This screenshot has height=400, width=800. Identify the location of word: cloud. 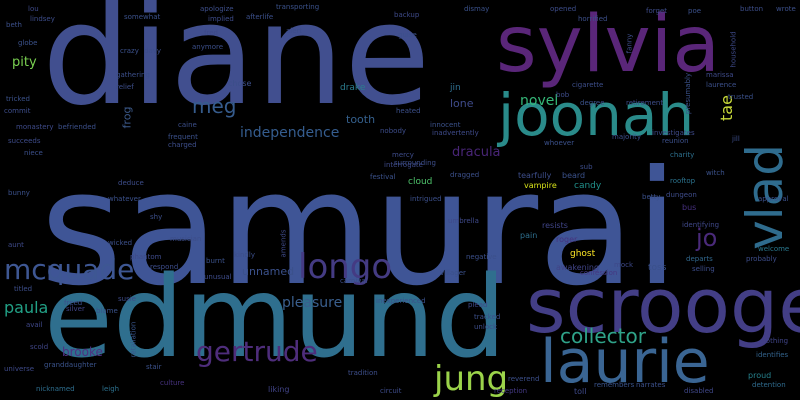
(420, 182).